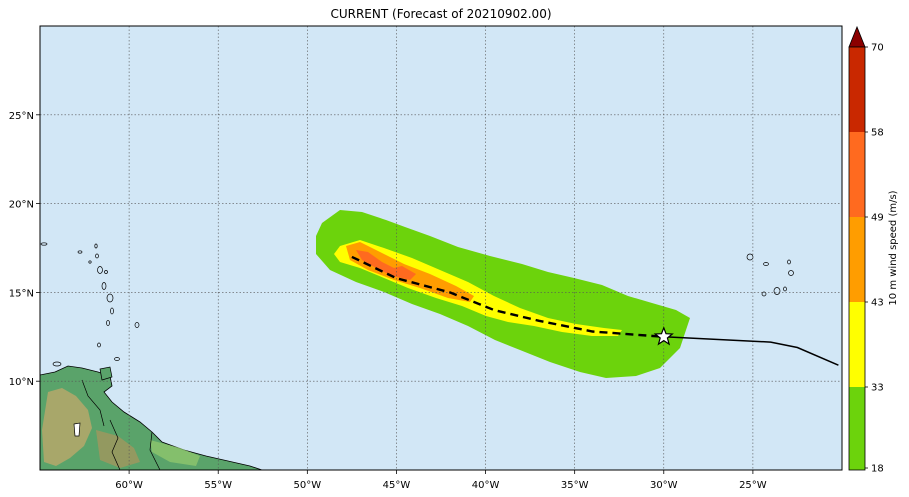 The height and width of the screenshot is (497, 909). What do you see at coordinates (874, 259) in the screenshot?
I see `colorbar-ticks: 18 33 43 49 58 70` at bounding box center [874, 259].